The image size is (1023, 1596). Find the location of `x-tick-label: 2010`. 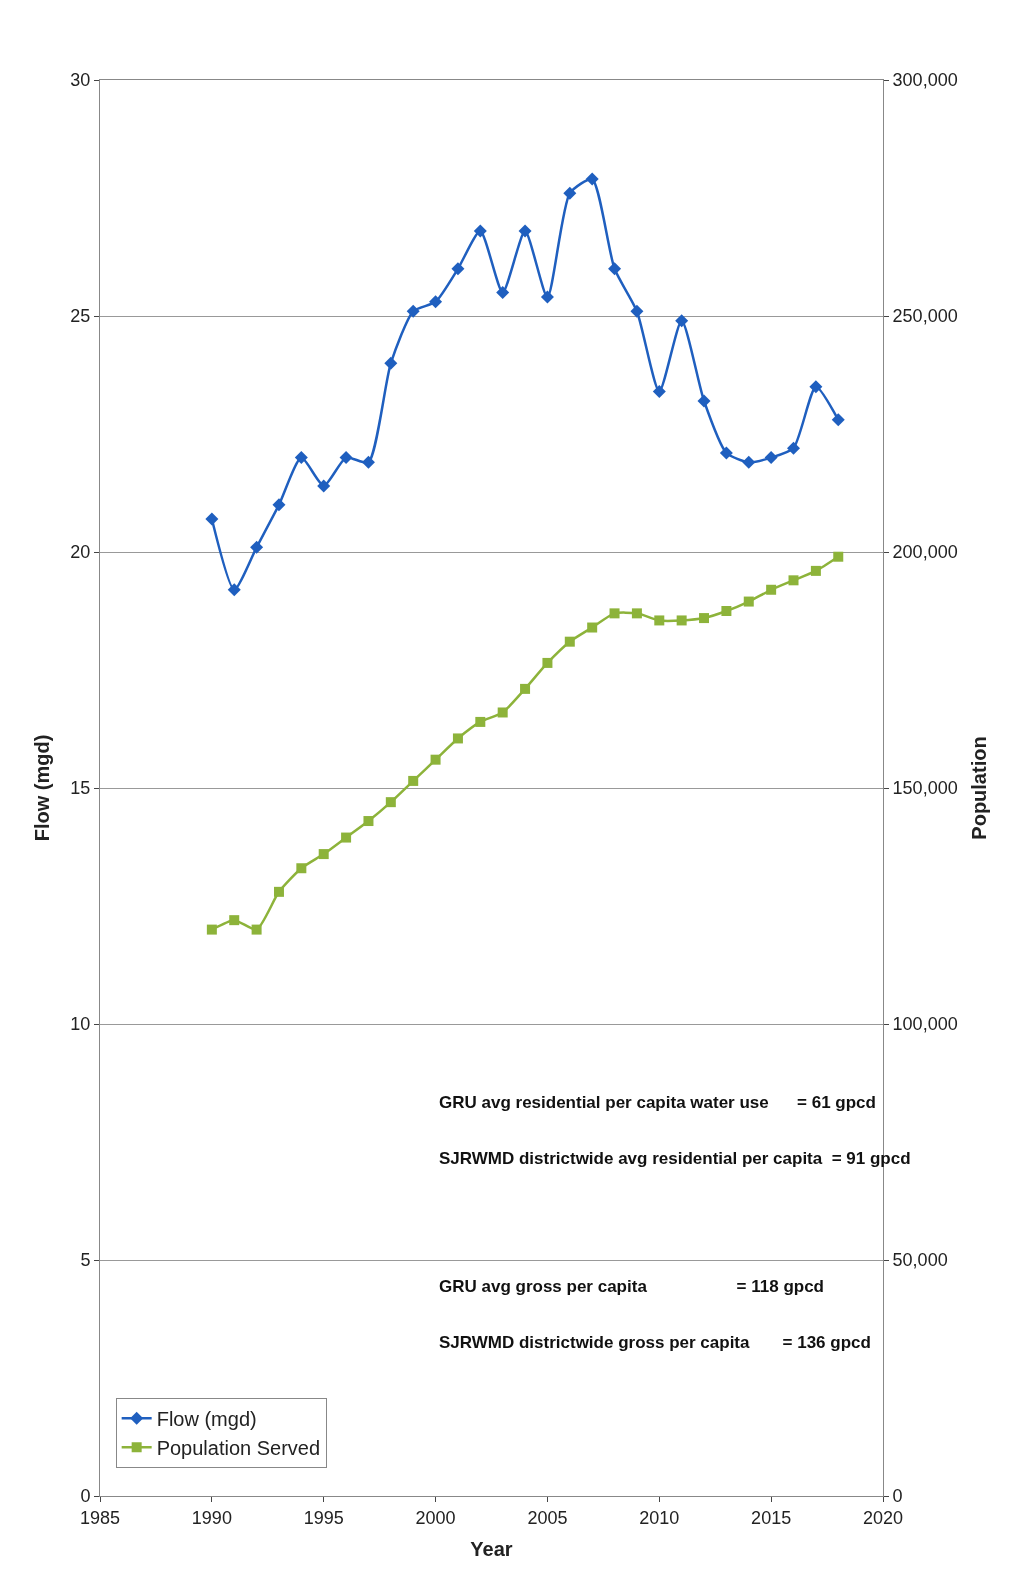

x-tick-label: 2010 is located at coordinates (659, 1517).